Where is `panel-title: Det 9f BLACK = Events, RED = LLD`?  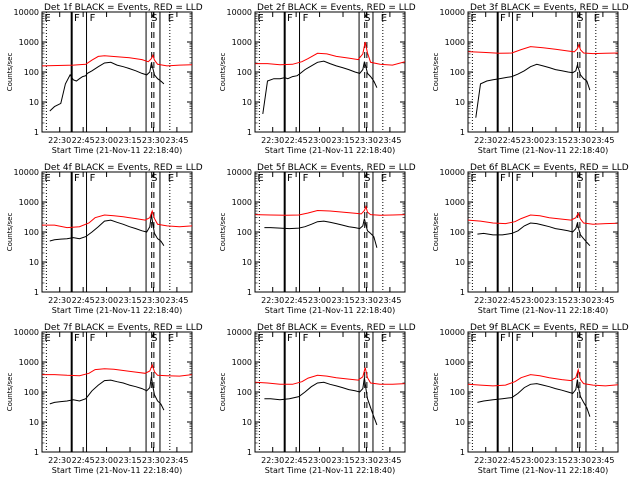
panel-title: Det 9f BLACK = Events, RED = LLD is located at coordinates (549, 328).